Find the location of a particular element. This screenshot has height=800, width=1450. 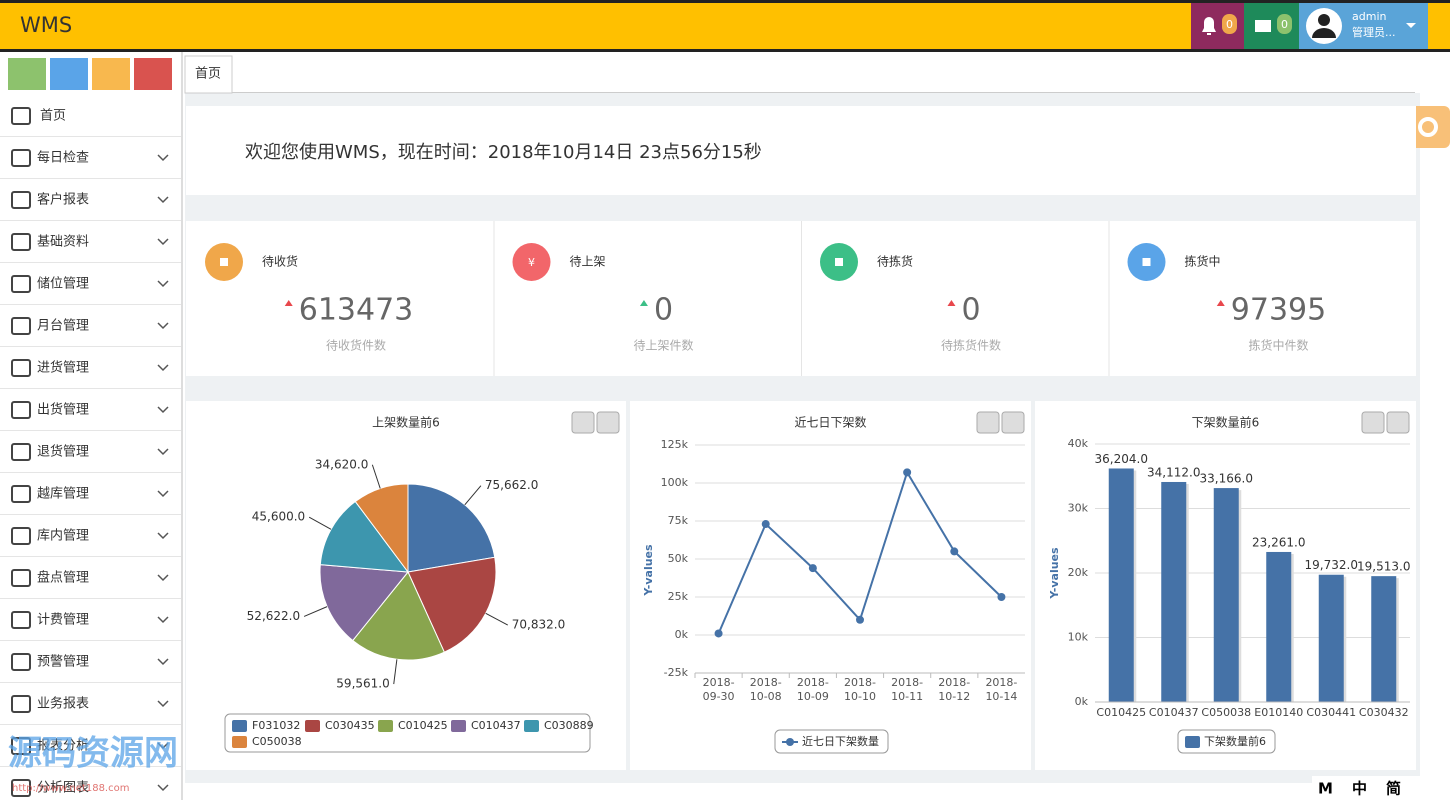

legend-label: C010437 is located at coordinates (496, 725).